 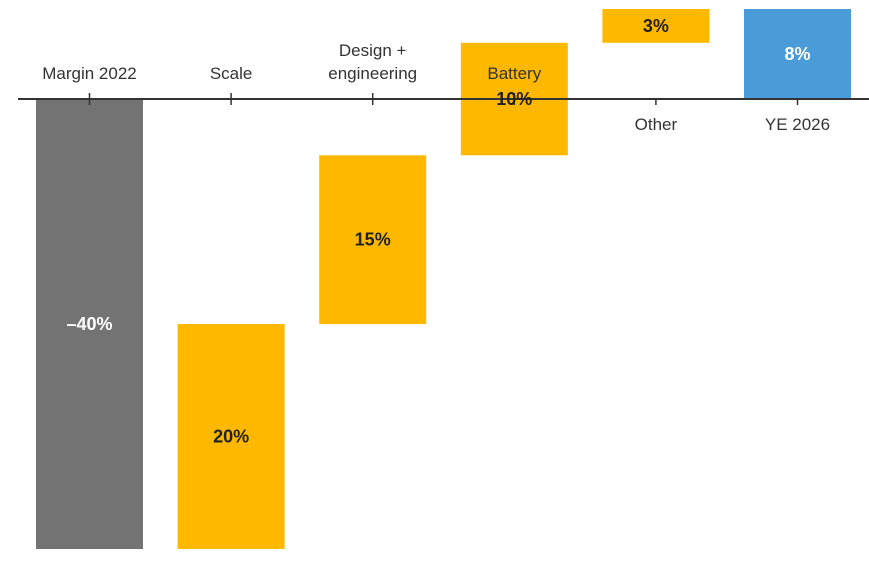 What do you see at coordinates (231, 73) in the screenshot?
I see `category-label-2: Scale` at bounding box center [231, 73].